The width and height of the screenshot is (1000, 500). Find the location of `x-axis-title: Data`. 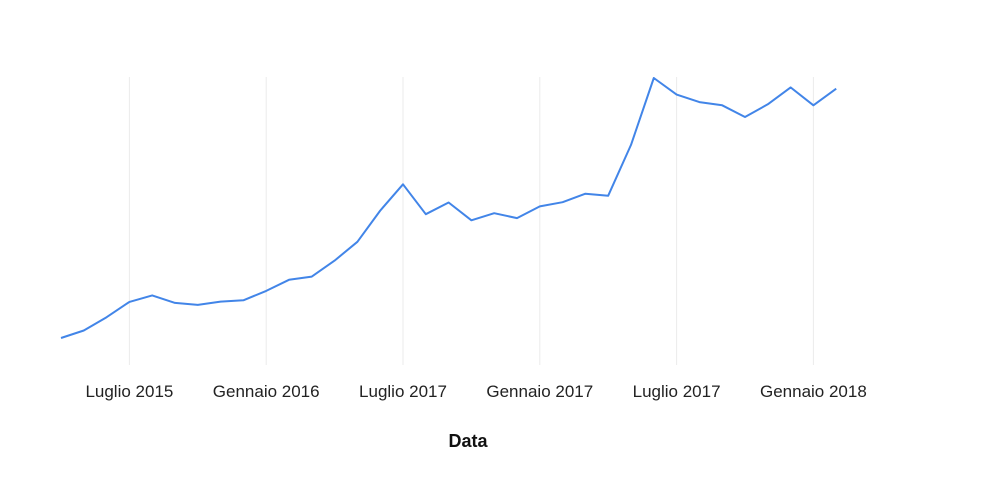

x-axis-title: Data is located at coordinates (468, 441).